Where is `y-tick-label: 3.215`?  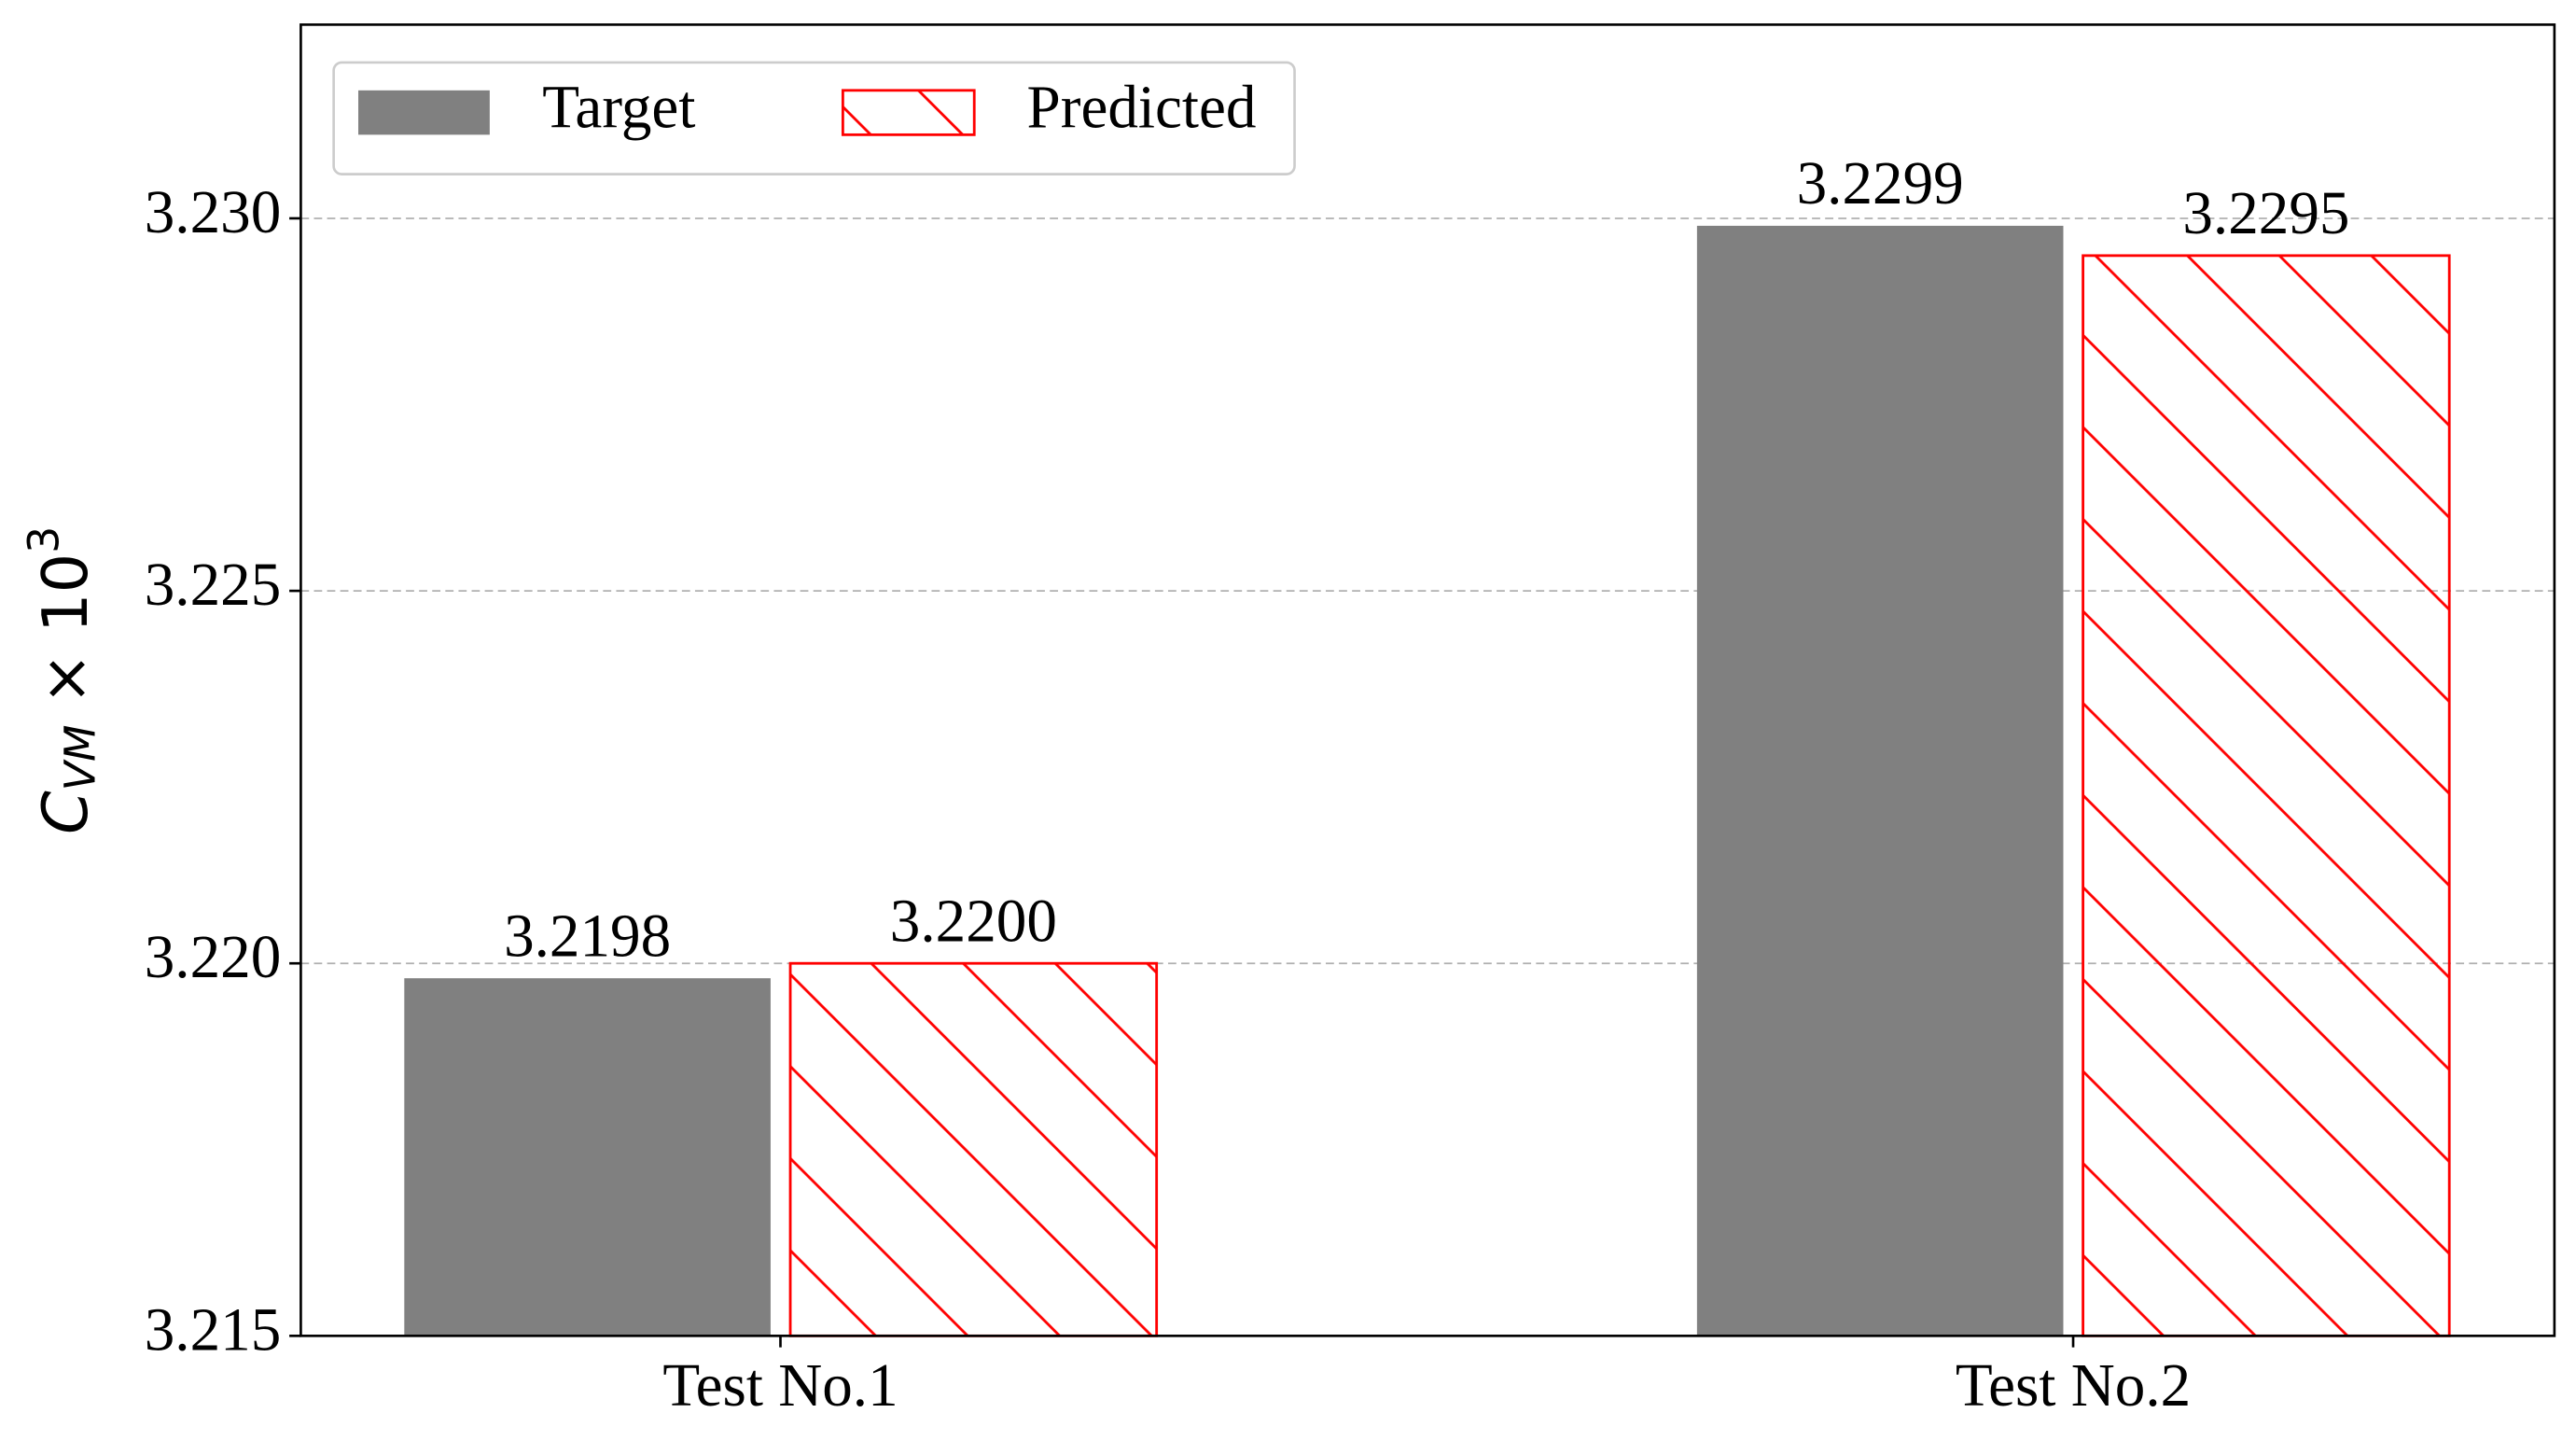
y-tick-label: 3.215 is located at coordinates (213, 1330).